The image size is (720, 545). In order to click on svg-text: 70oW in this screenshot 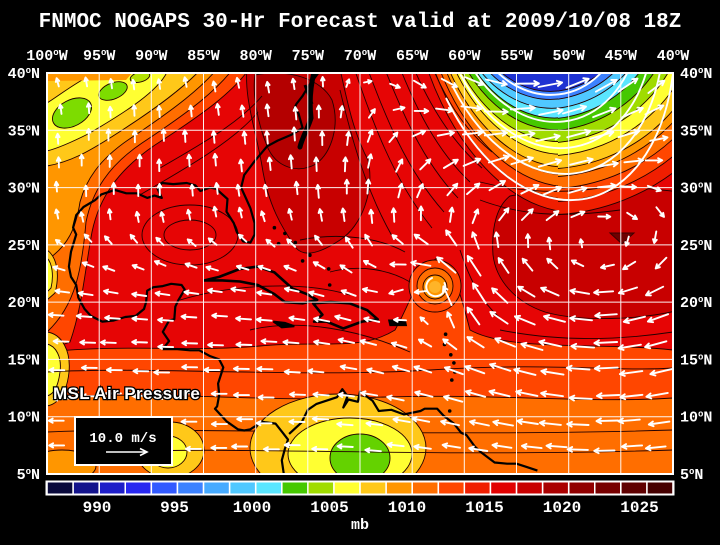, I will do `click(360, 56)`.